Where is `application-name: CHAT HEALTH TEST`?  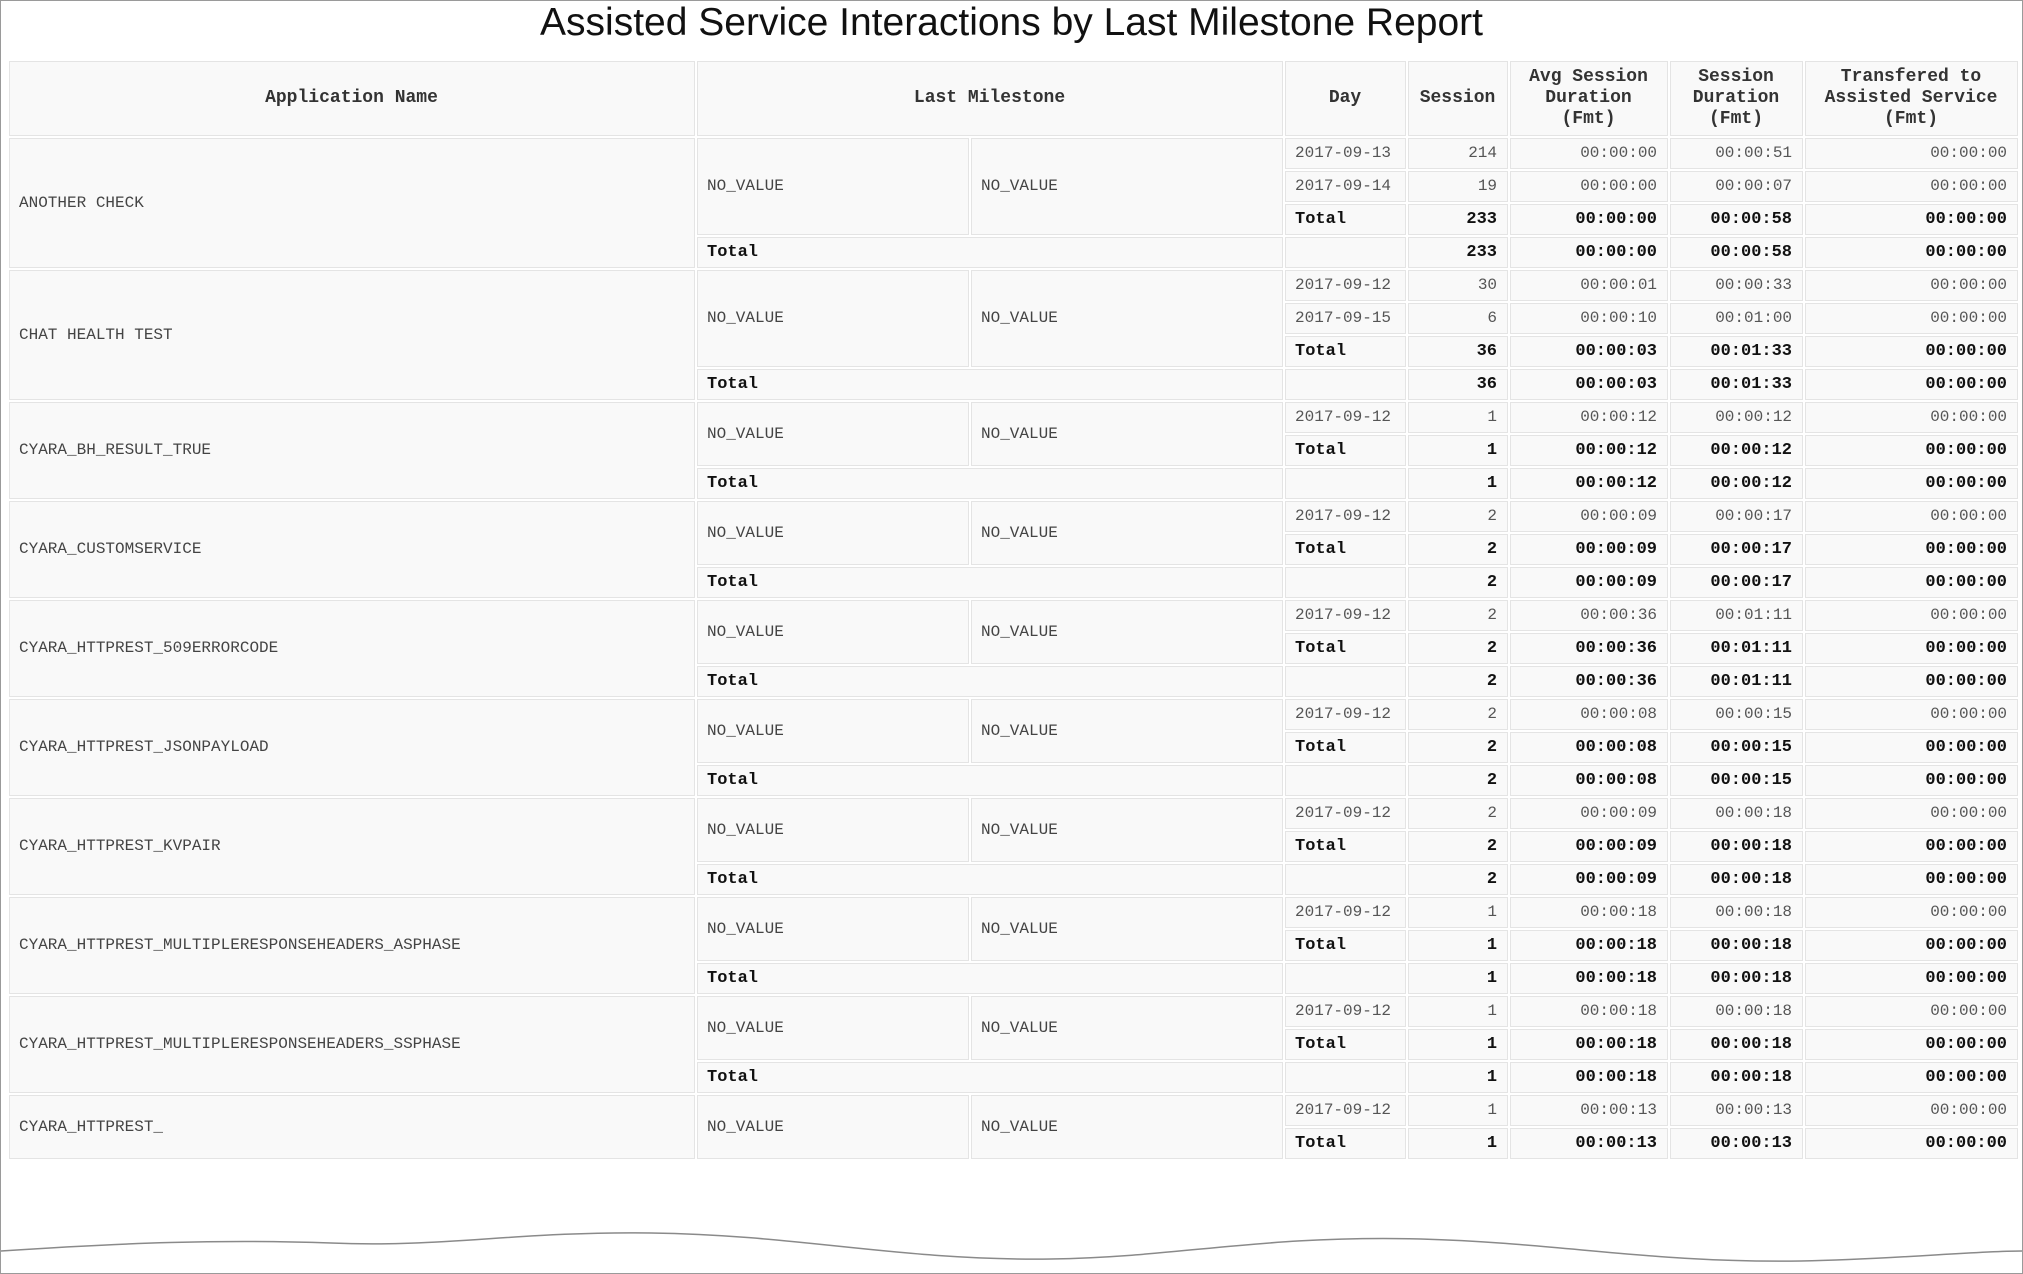
application-name: CHAT HEALTH TEST is located at coordinates (351, 334).